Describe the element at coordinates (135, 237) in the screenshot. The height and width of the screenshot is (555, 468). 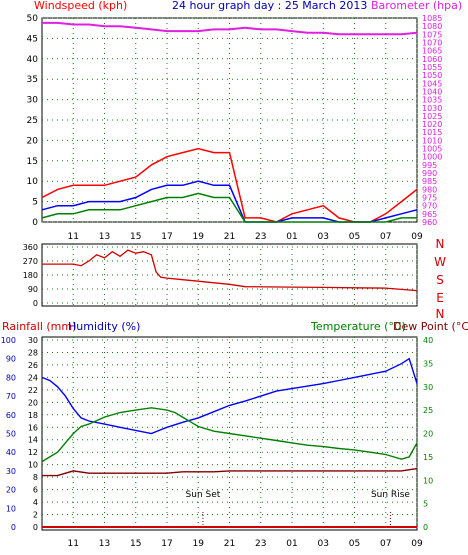
I see `wind-panel-x-tick-label: 15` at that location.